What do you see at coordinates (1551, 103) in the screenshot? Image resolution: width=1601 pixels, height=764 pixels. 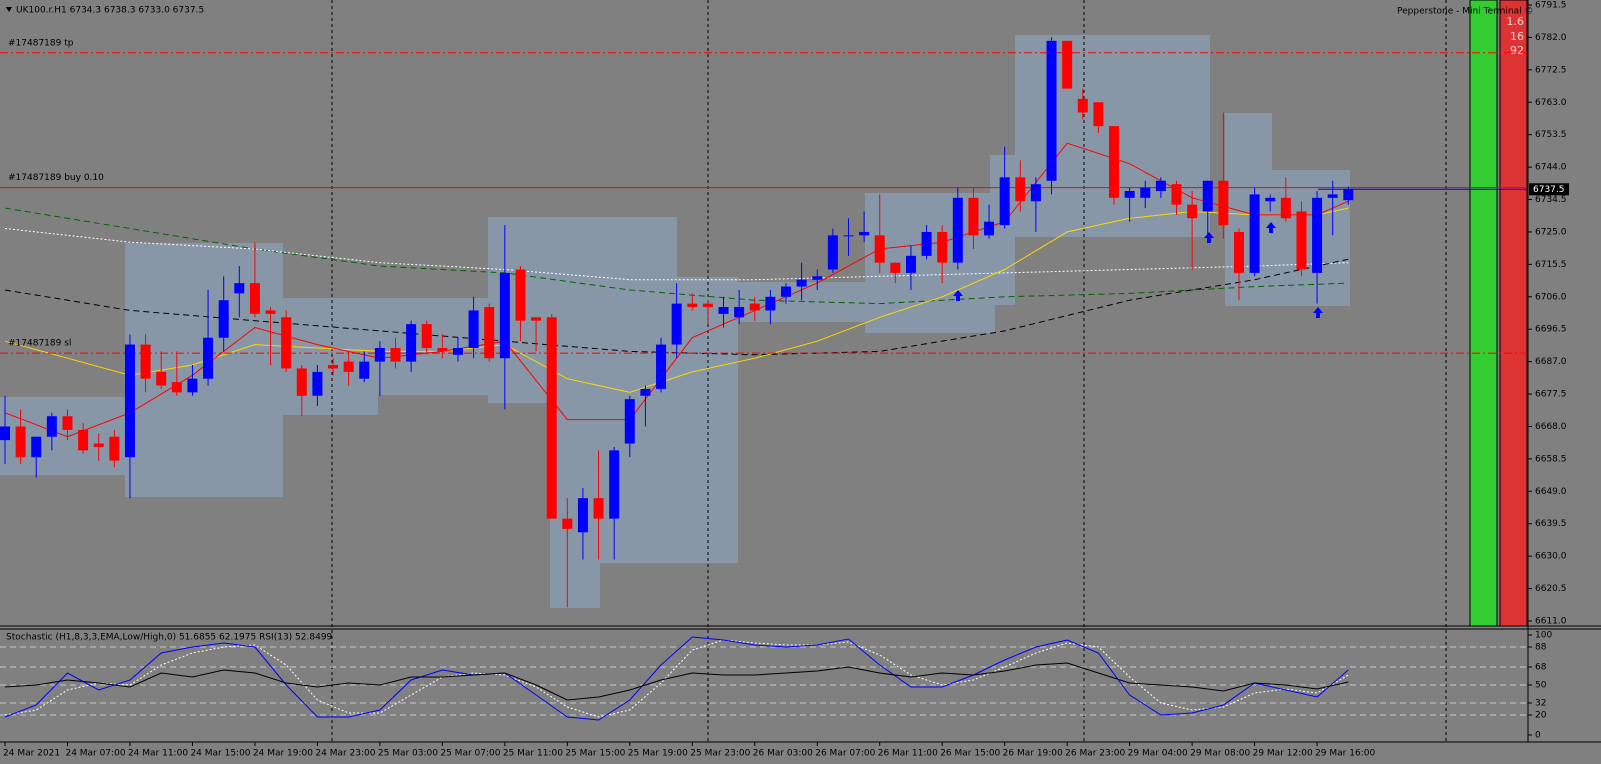 I see `y-tick-label: 6763.0` at bounding box center [1551, 103].